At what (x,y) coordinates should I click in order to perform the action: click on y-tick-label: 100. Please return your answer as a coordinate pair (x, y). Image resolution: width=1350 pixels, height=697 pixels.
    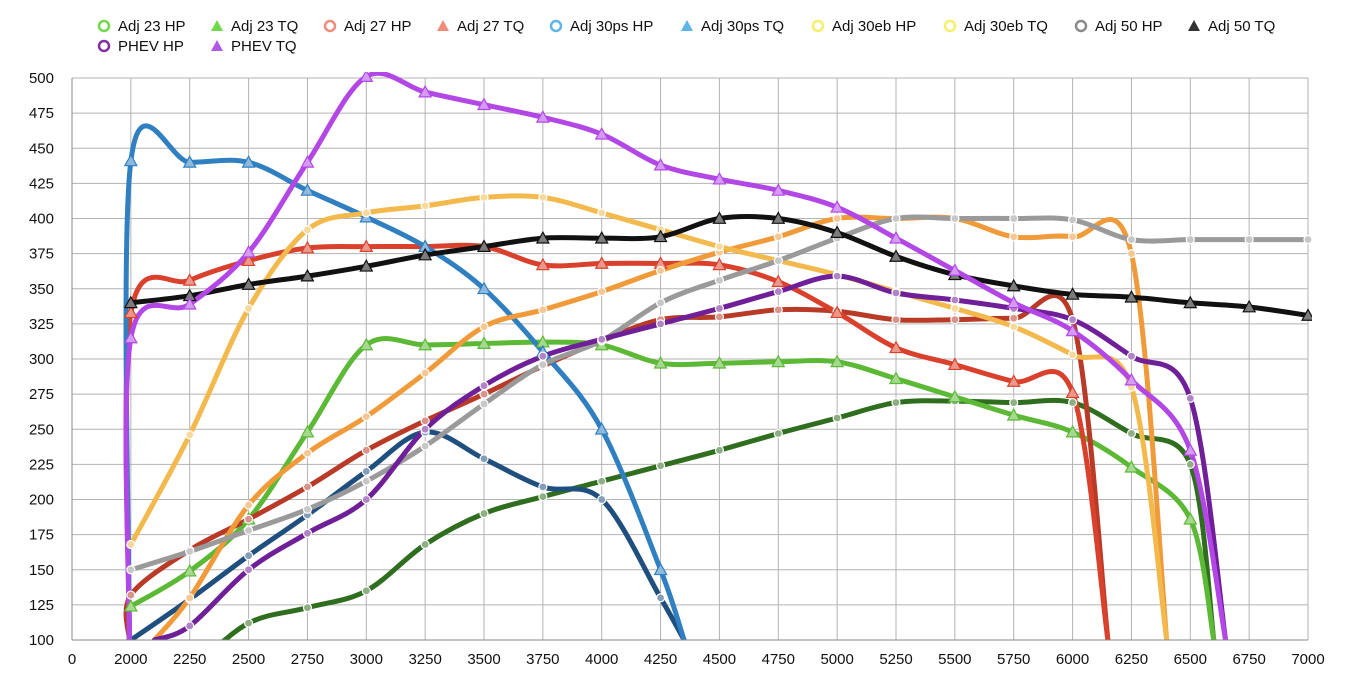
    Looking at the image, I should click on (41, 640).